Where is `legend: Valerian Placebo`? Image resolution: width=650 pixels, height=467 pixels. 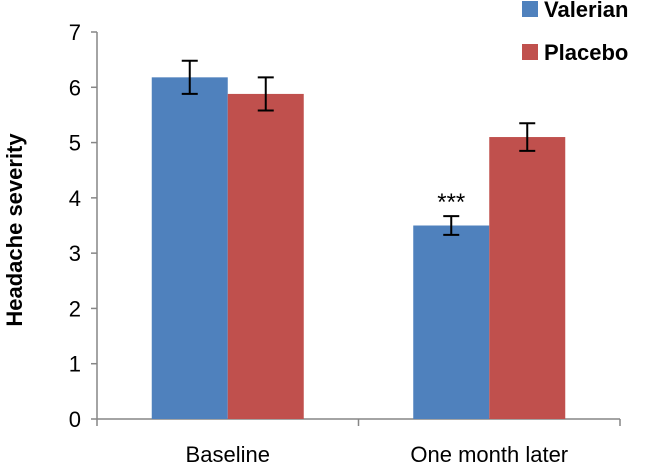 legend: Valerian Placebo is located at coordinates (575, 32).